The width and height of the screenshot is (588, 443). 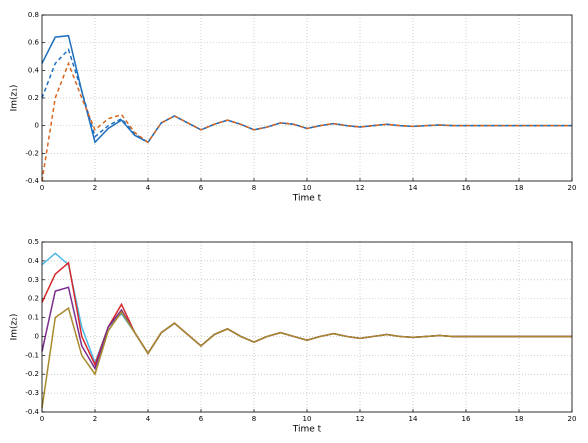 I want to click on y-tick-label: -0.1, so click(x=32, y=355).